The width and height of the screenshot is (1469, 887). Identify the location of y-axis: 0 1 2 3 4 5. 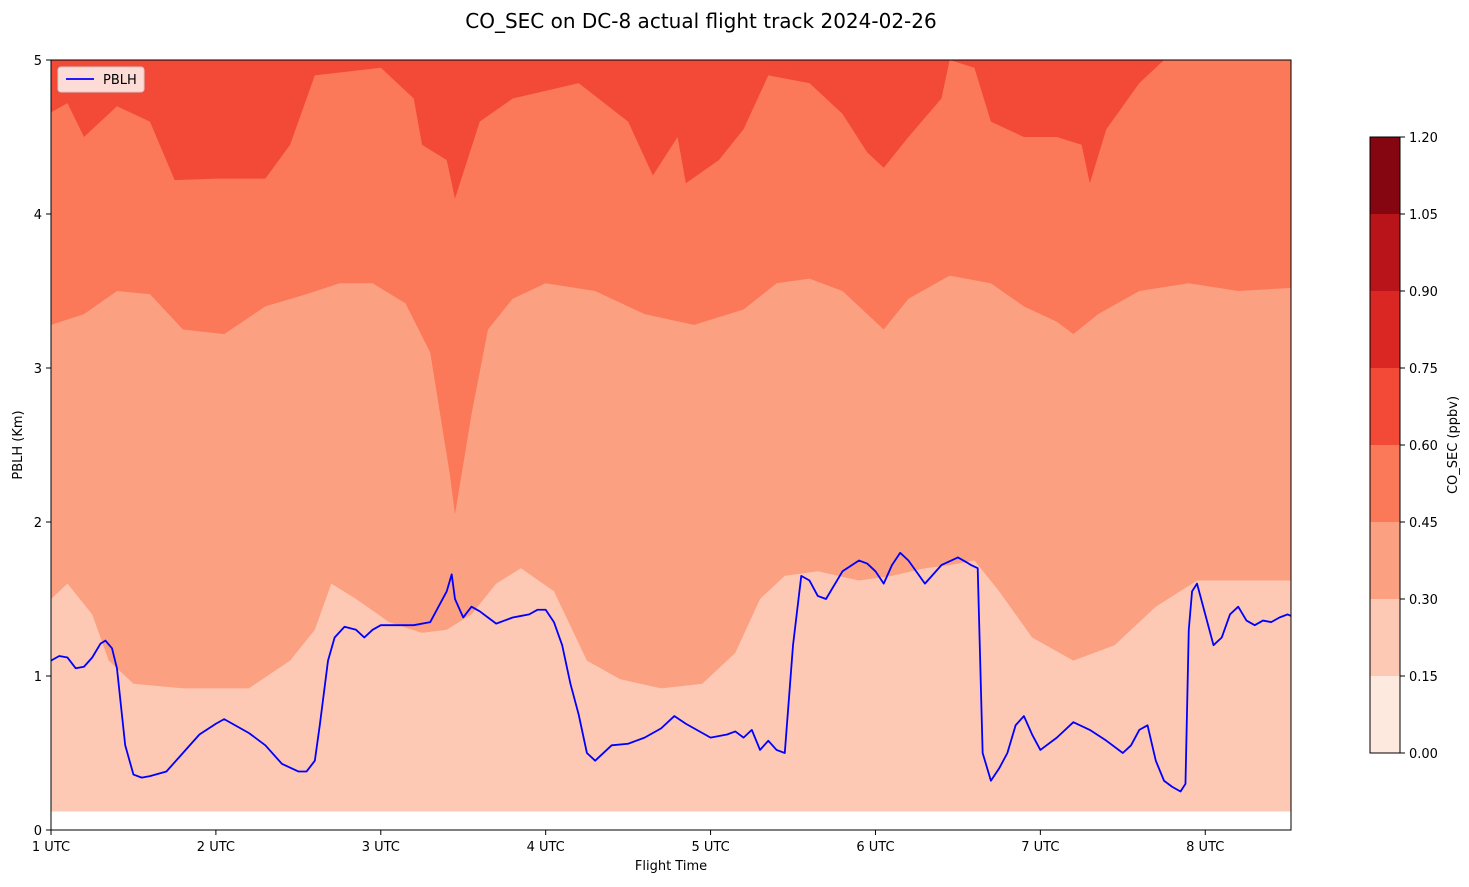
(42, 446).